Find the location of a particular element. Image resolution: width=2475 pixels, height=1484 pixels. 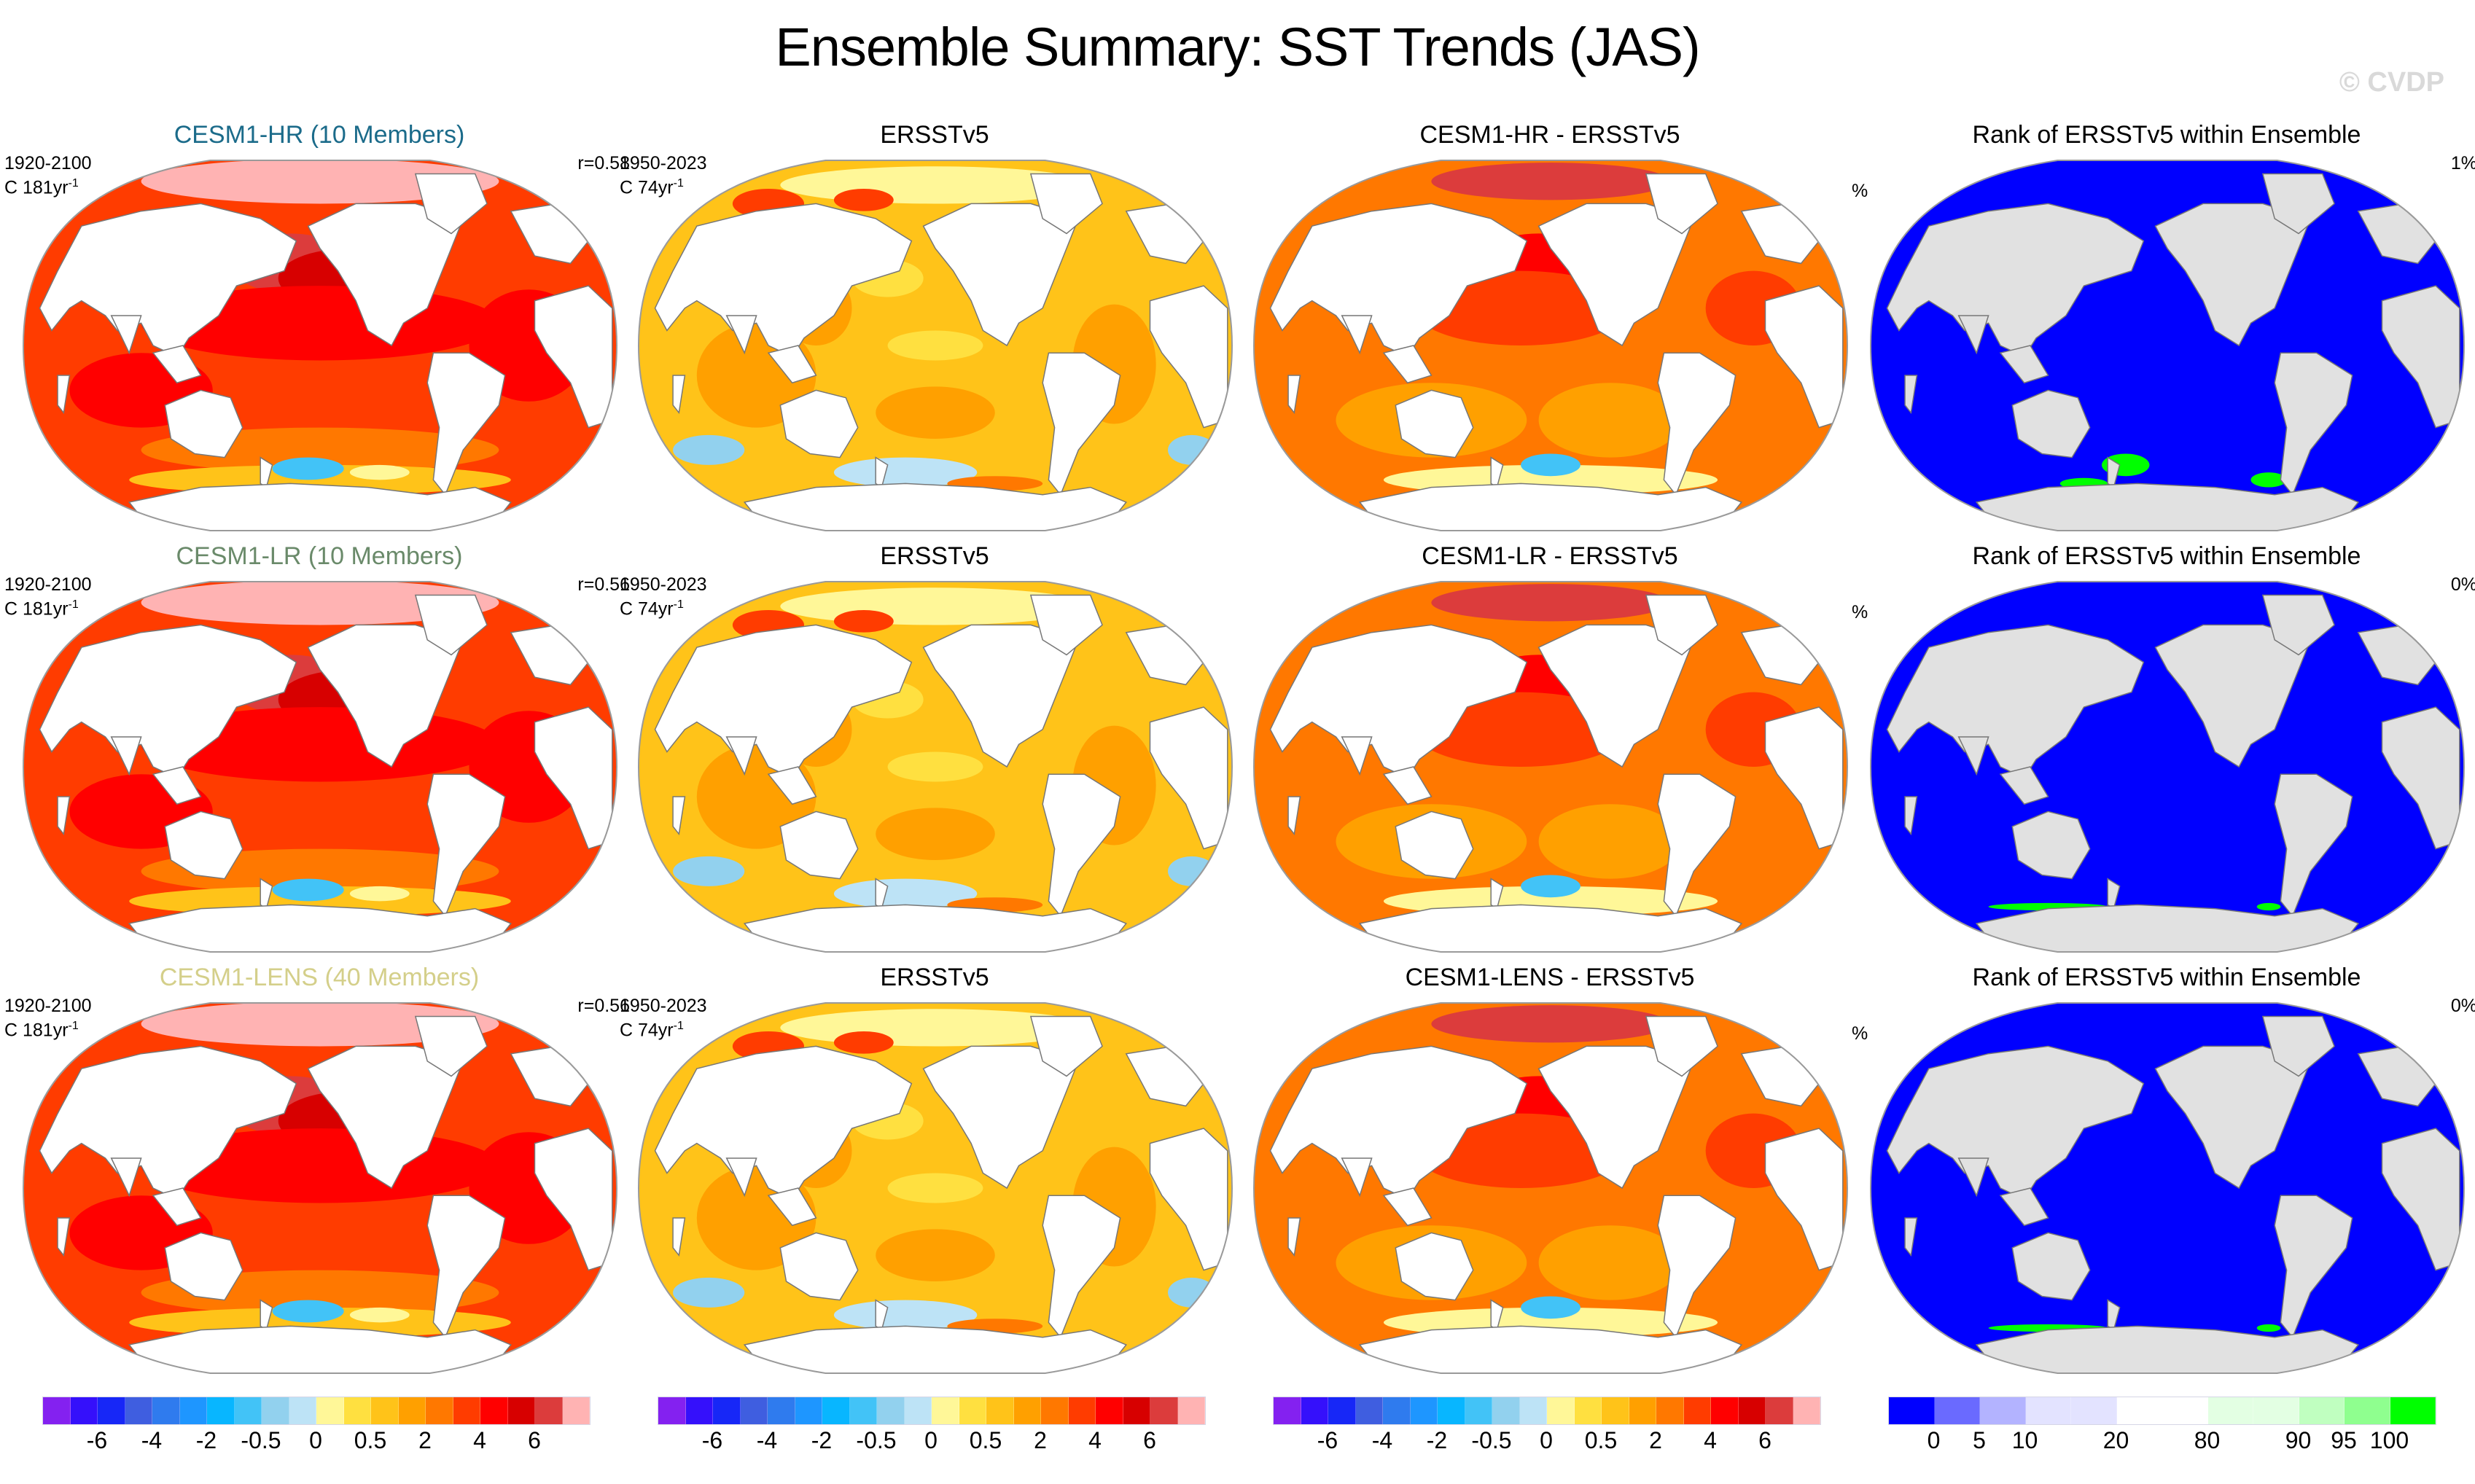

rank-high-patch is located at coordinates (2268, 1328).